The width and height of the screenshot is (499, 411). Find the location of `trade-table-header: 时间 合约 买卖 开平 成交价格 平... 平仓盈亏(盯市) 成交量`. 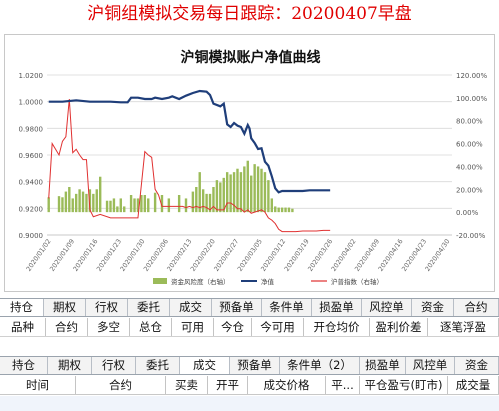

trade-table-header: 时间 合约 买卖 开平 成交价格 平... 平仓盈亏(盯市) 成交量 is located at coordinates (249, 385).